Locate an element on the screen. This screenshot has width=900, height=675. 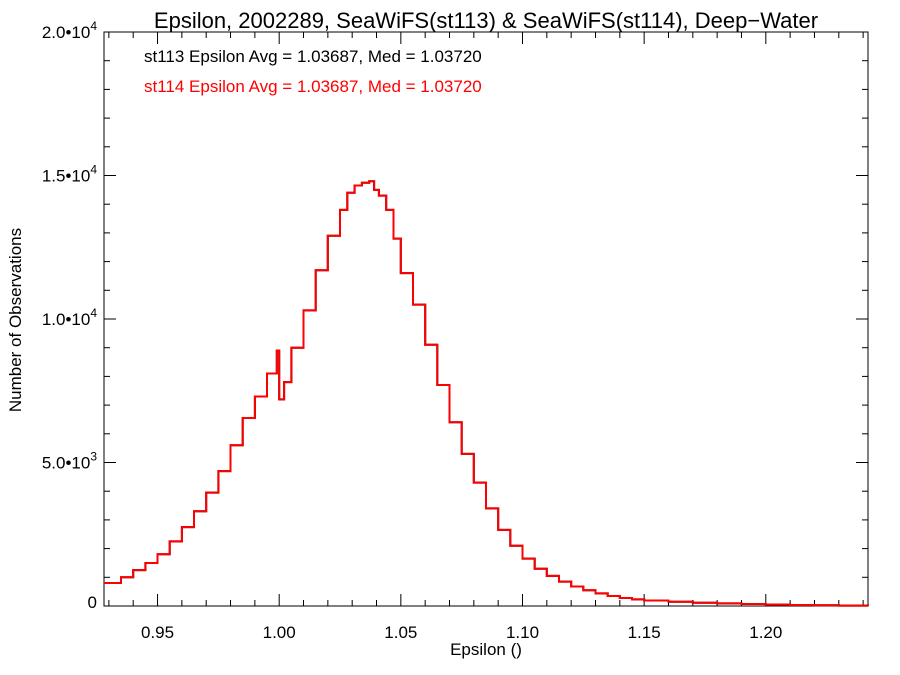
x-axis-tick-labels: 0.95 1.00 1.05 1.10 1.15 1.20 is located at coordinates (461, 632).